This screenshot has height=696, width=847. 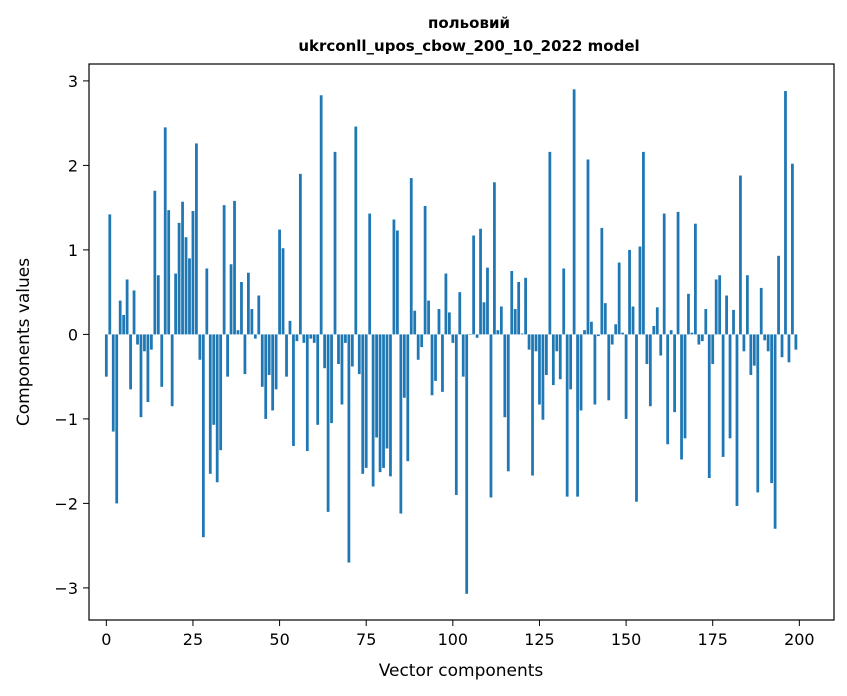 I want to click on y-tick-label: 3, so click(x=73, y=81).